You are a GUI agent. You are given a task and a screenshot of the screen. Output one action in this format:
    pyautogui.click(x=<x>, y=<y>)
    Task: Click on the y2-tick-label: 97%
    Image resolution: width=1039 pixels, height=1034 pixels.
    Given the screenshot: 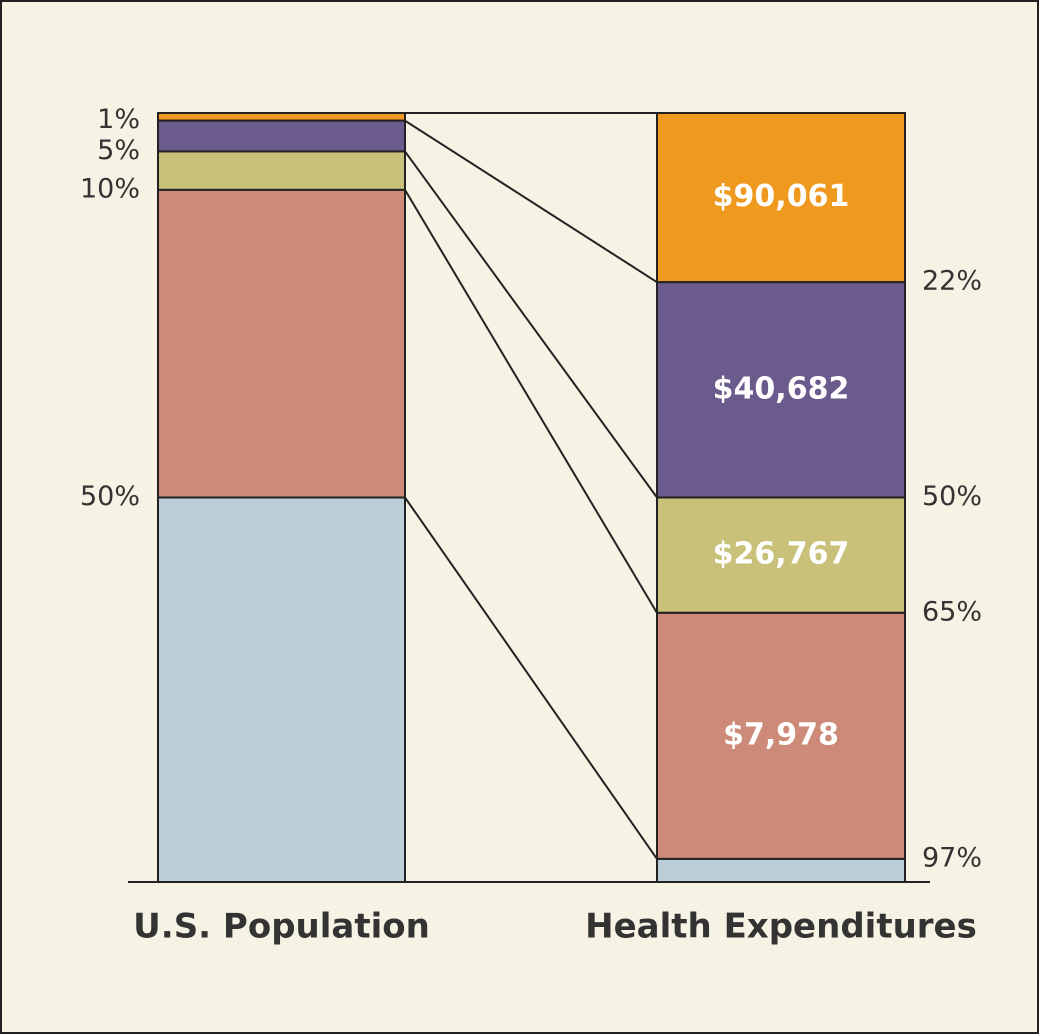 What is the action you would take?
    pyautogui.click(x=952, y=857)
    